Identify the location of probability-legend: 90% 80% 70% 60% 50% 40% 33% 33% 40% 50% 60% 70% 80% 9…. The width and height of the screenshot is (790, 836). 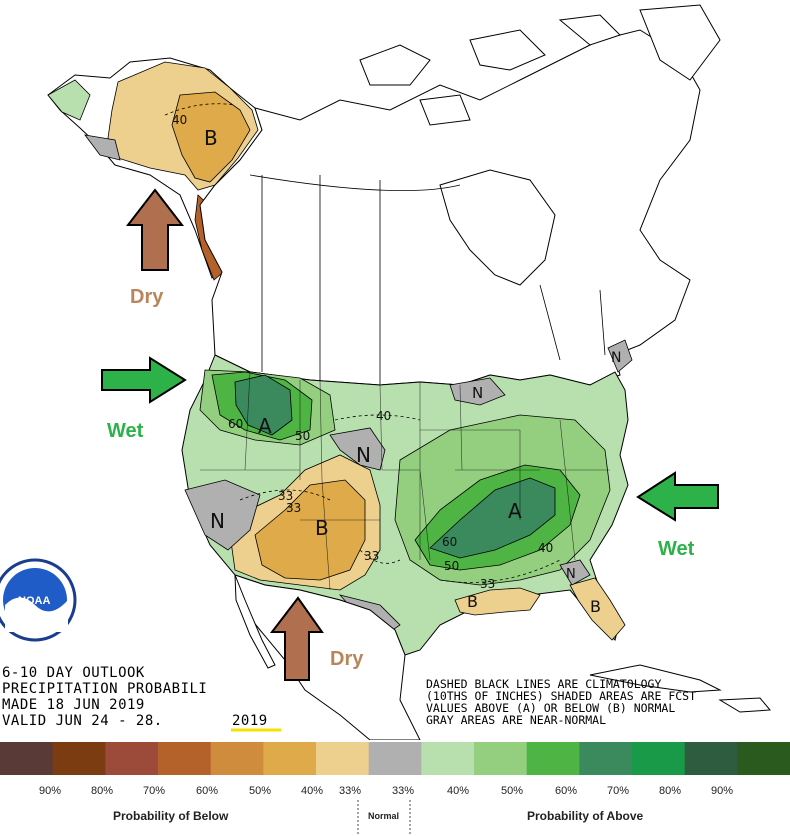
(395, 789).